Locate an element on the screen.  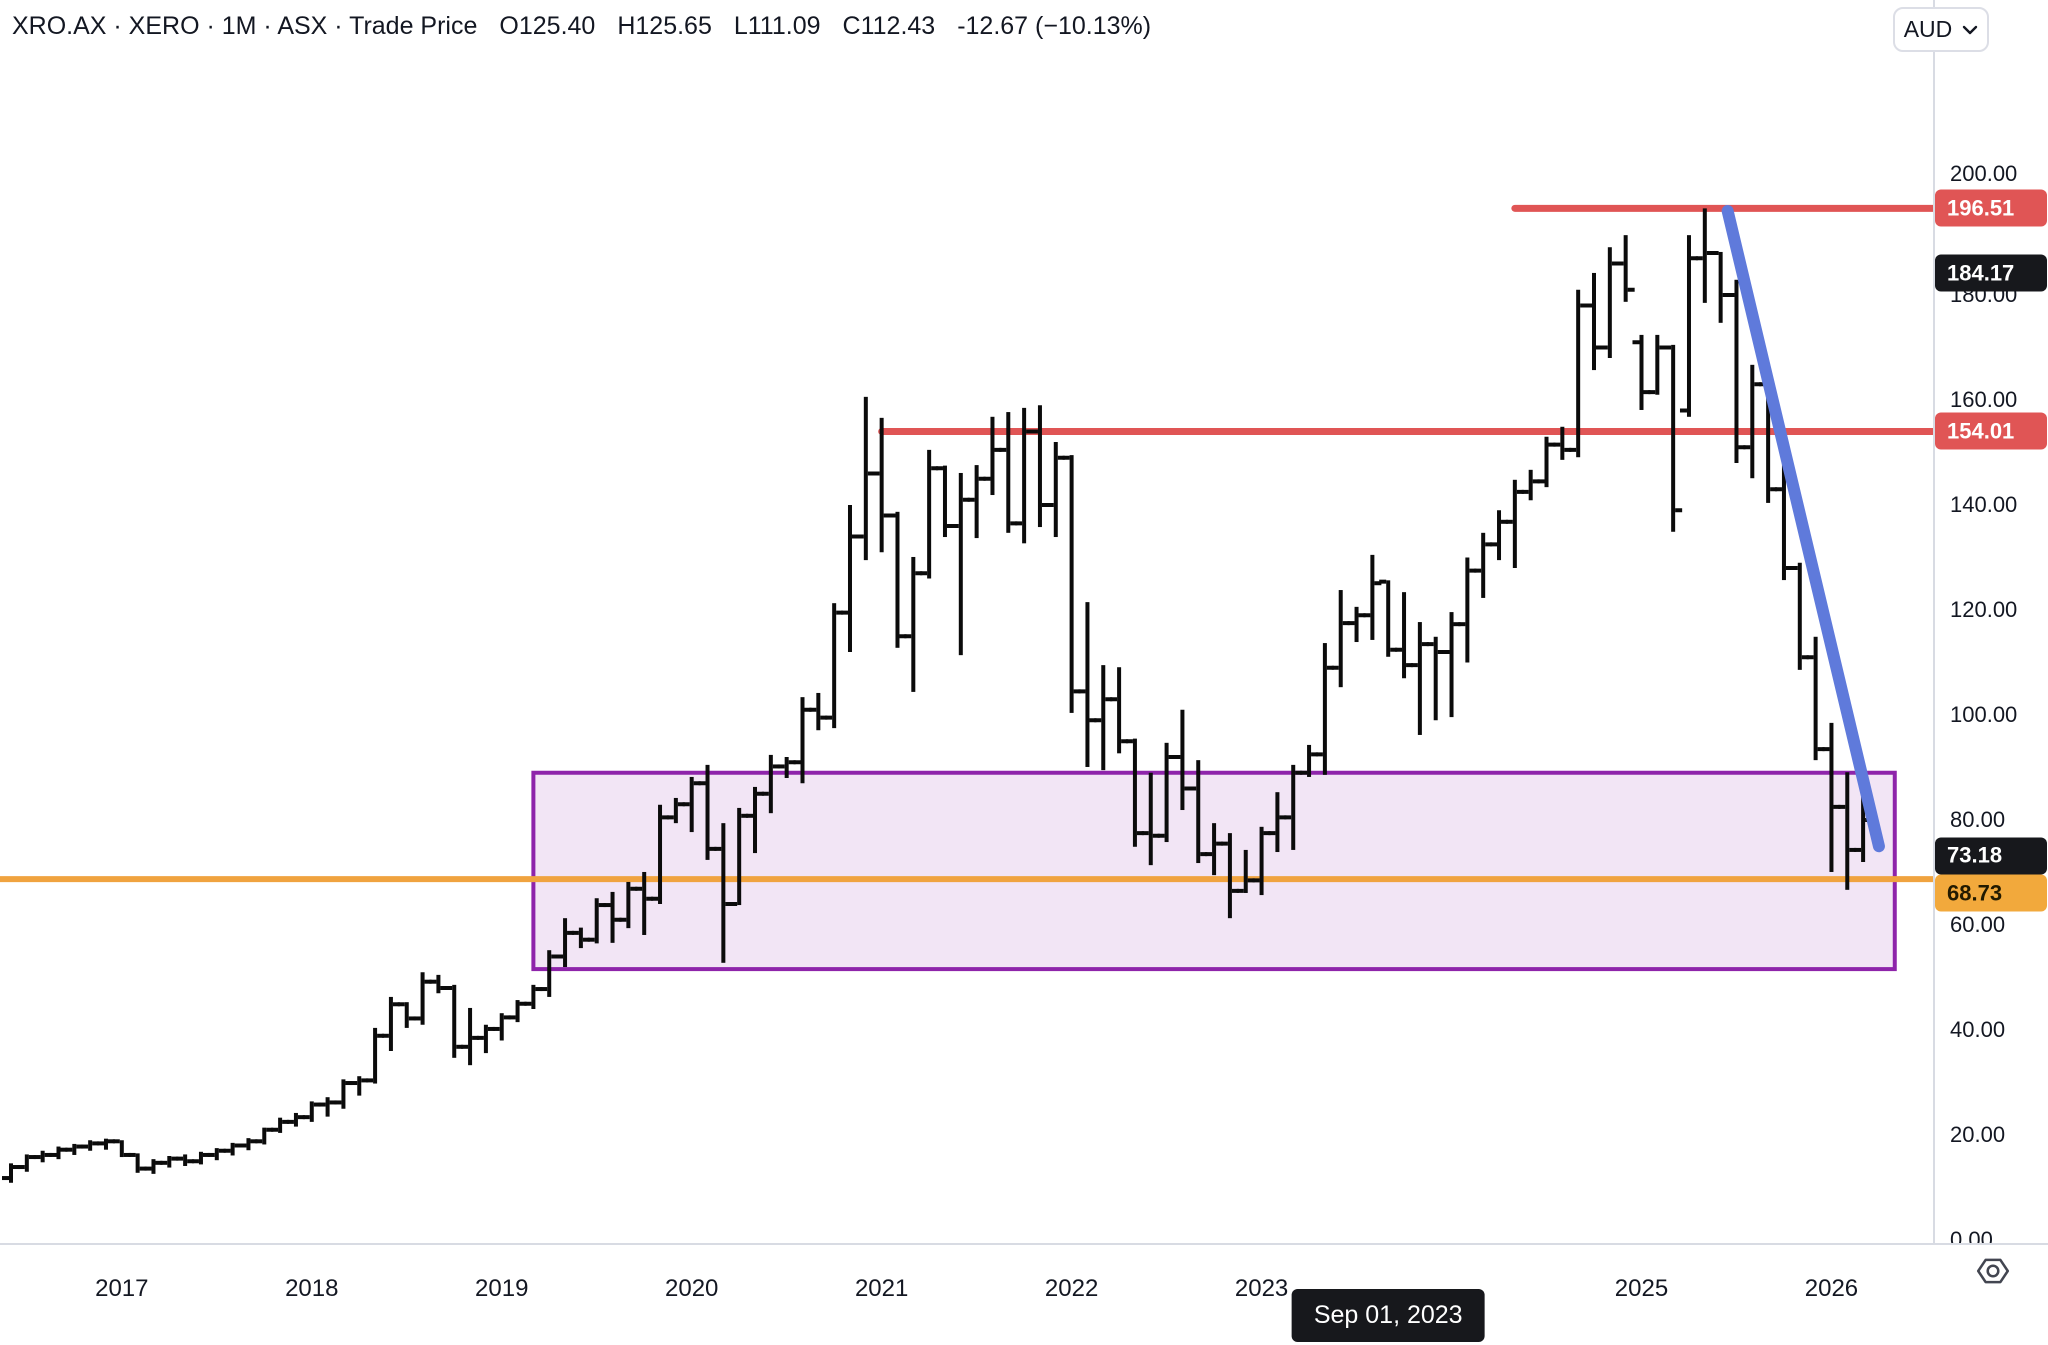
ohlc-high-value: H125.65 is located at coordinates (664, 26).